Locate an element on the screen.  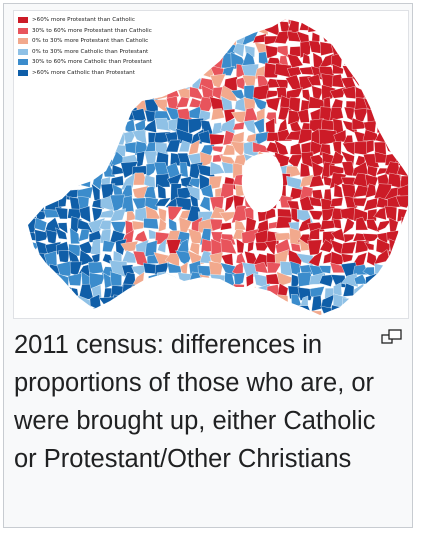
legend-item: 30% to 60% more Protestant than Catholic is located at coordinates (85, 31).